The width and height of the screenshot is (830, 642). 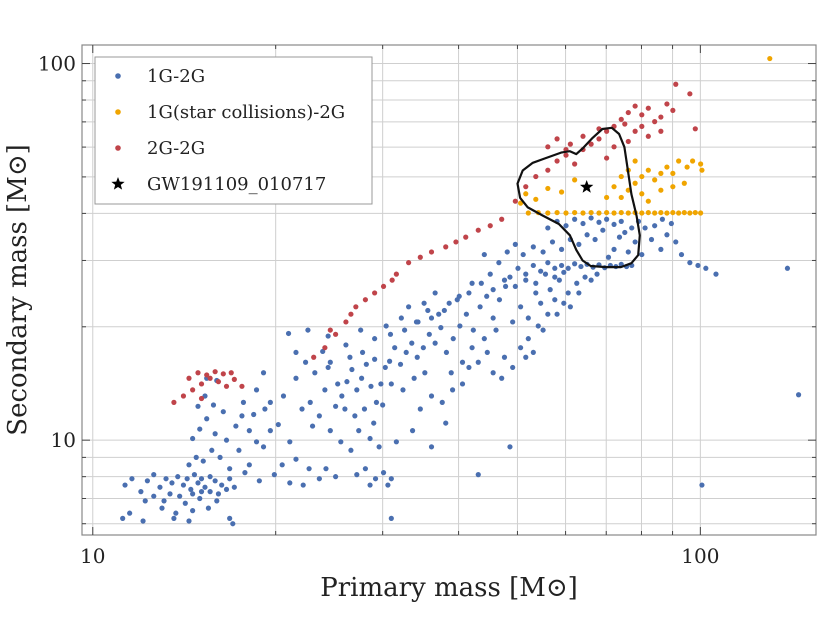 I want to click on legend-box, so click(x=233, y=130).